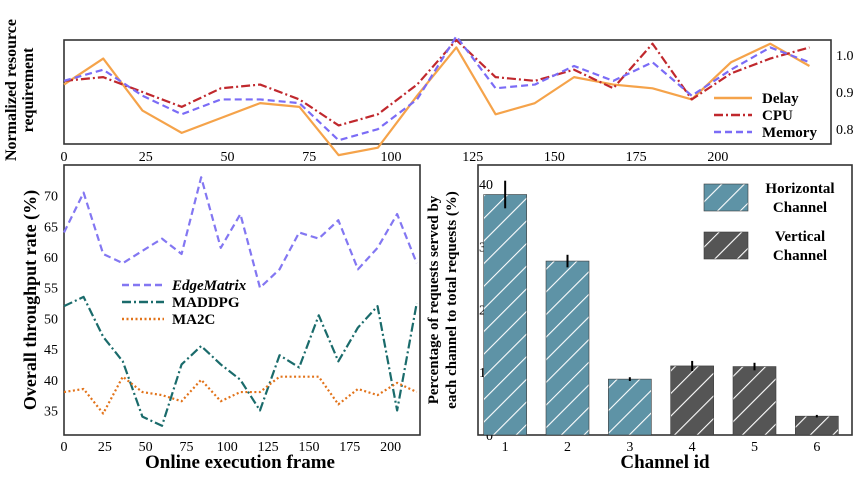 The image size is (866, 484). What do you see at coordinates (845, 56) in the screenshot?
I see `top-y-tick-label: 1.0` at bounding box center [845, 56].